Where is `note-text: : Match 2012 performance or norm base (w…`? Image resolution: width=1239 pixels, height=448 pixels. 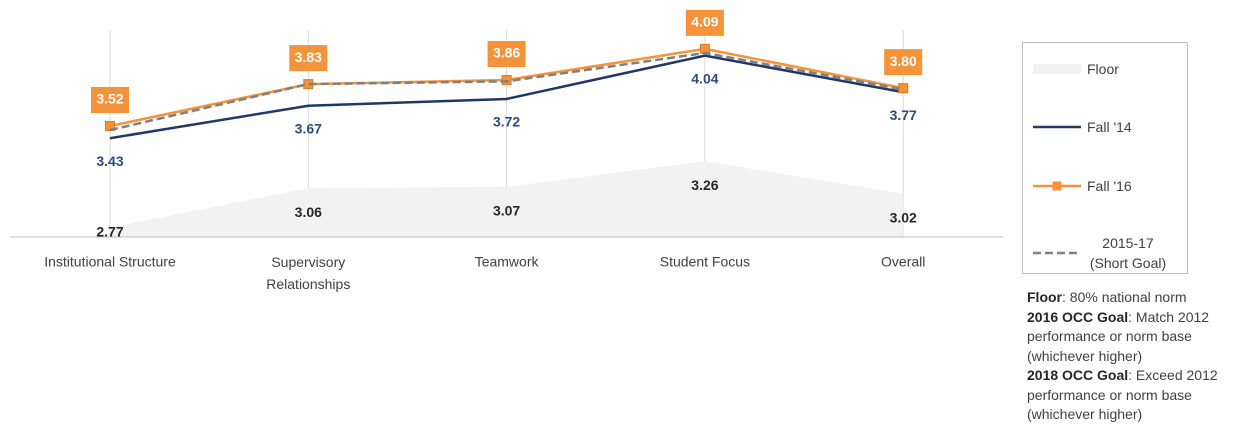 note-text: : Match 2012 performance or norm base (w… is located at coordinates (1118, 336).